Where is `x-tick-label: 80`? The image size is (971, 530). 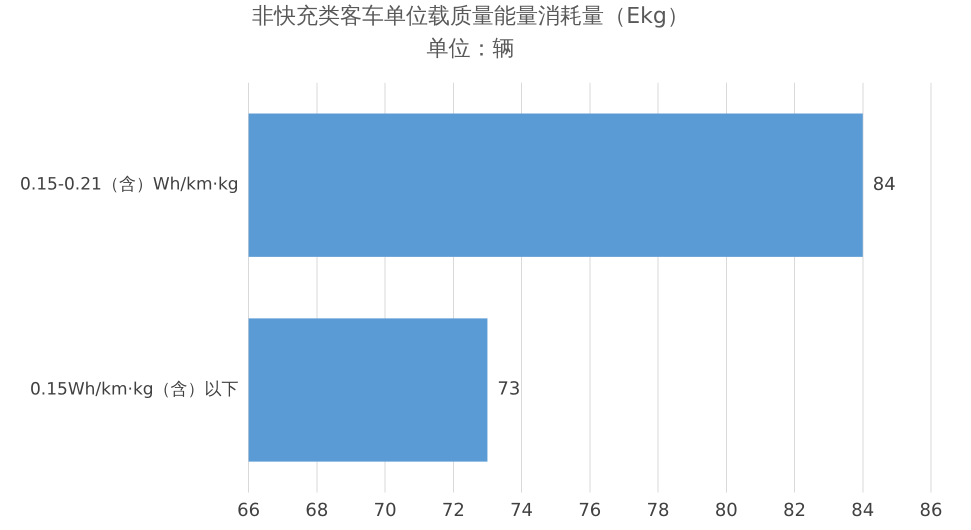
x-tick-label: 80 is located at coordinates (726, 510).